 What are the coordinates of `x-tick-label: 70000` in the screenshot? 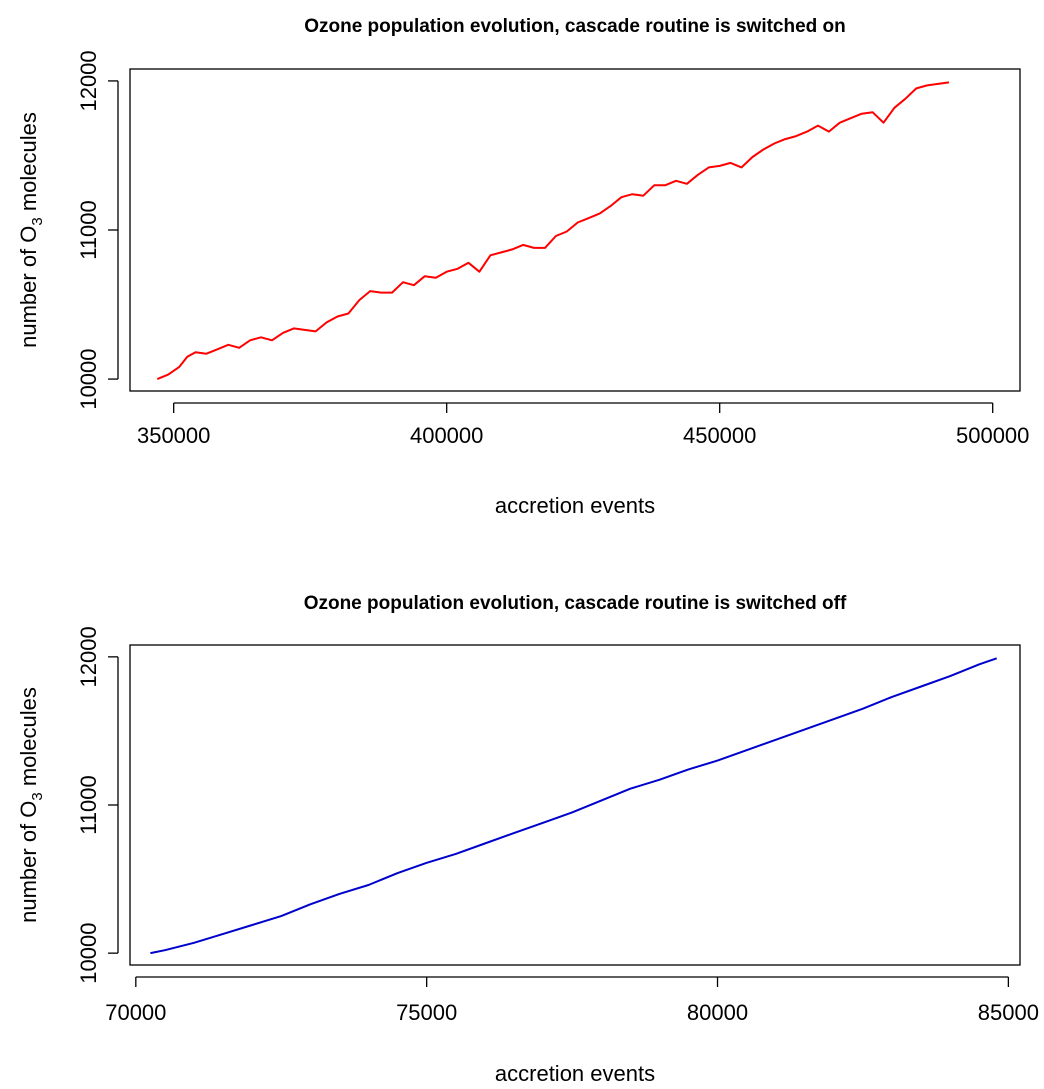 It's located at (135, 1012).